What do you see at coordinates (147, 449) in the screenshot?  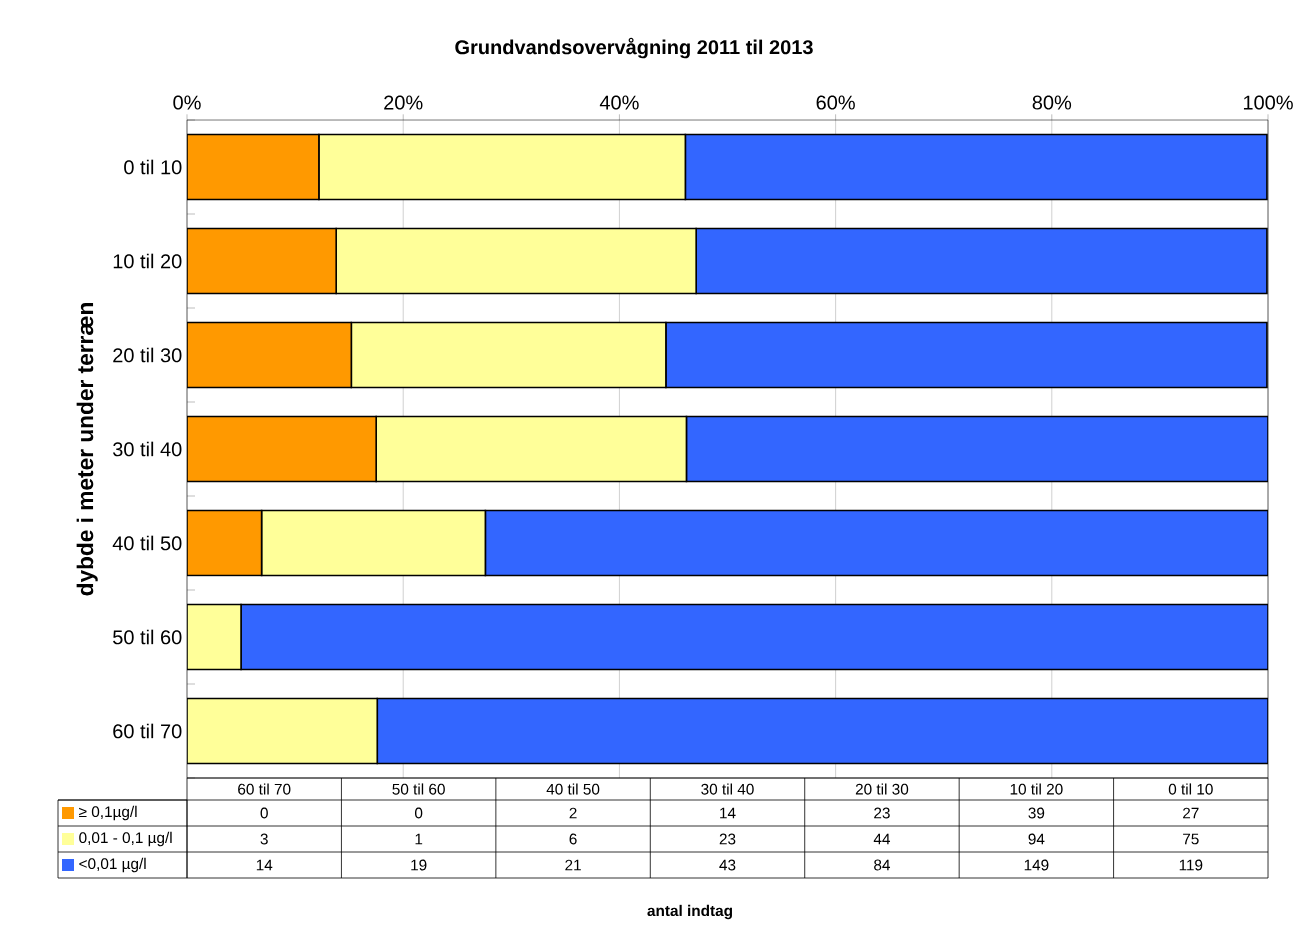 I see `y-tick-label: 30 til 40` at bounding box center [147, 449].